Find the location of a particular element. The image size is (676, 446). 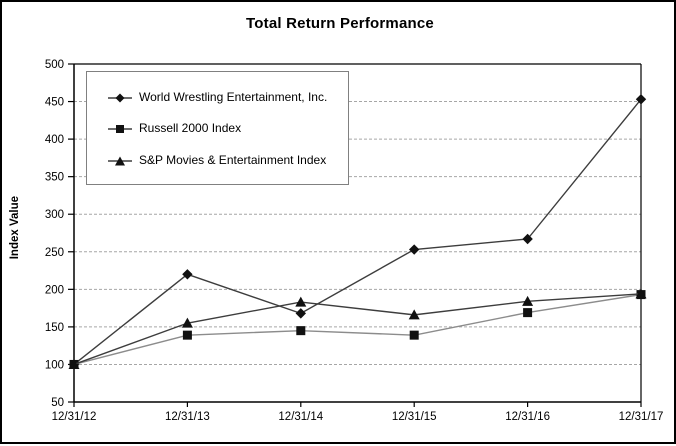

y-tick-label: 150 is located at coordinates (54, 328).